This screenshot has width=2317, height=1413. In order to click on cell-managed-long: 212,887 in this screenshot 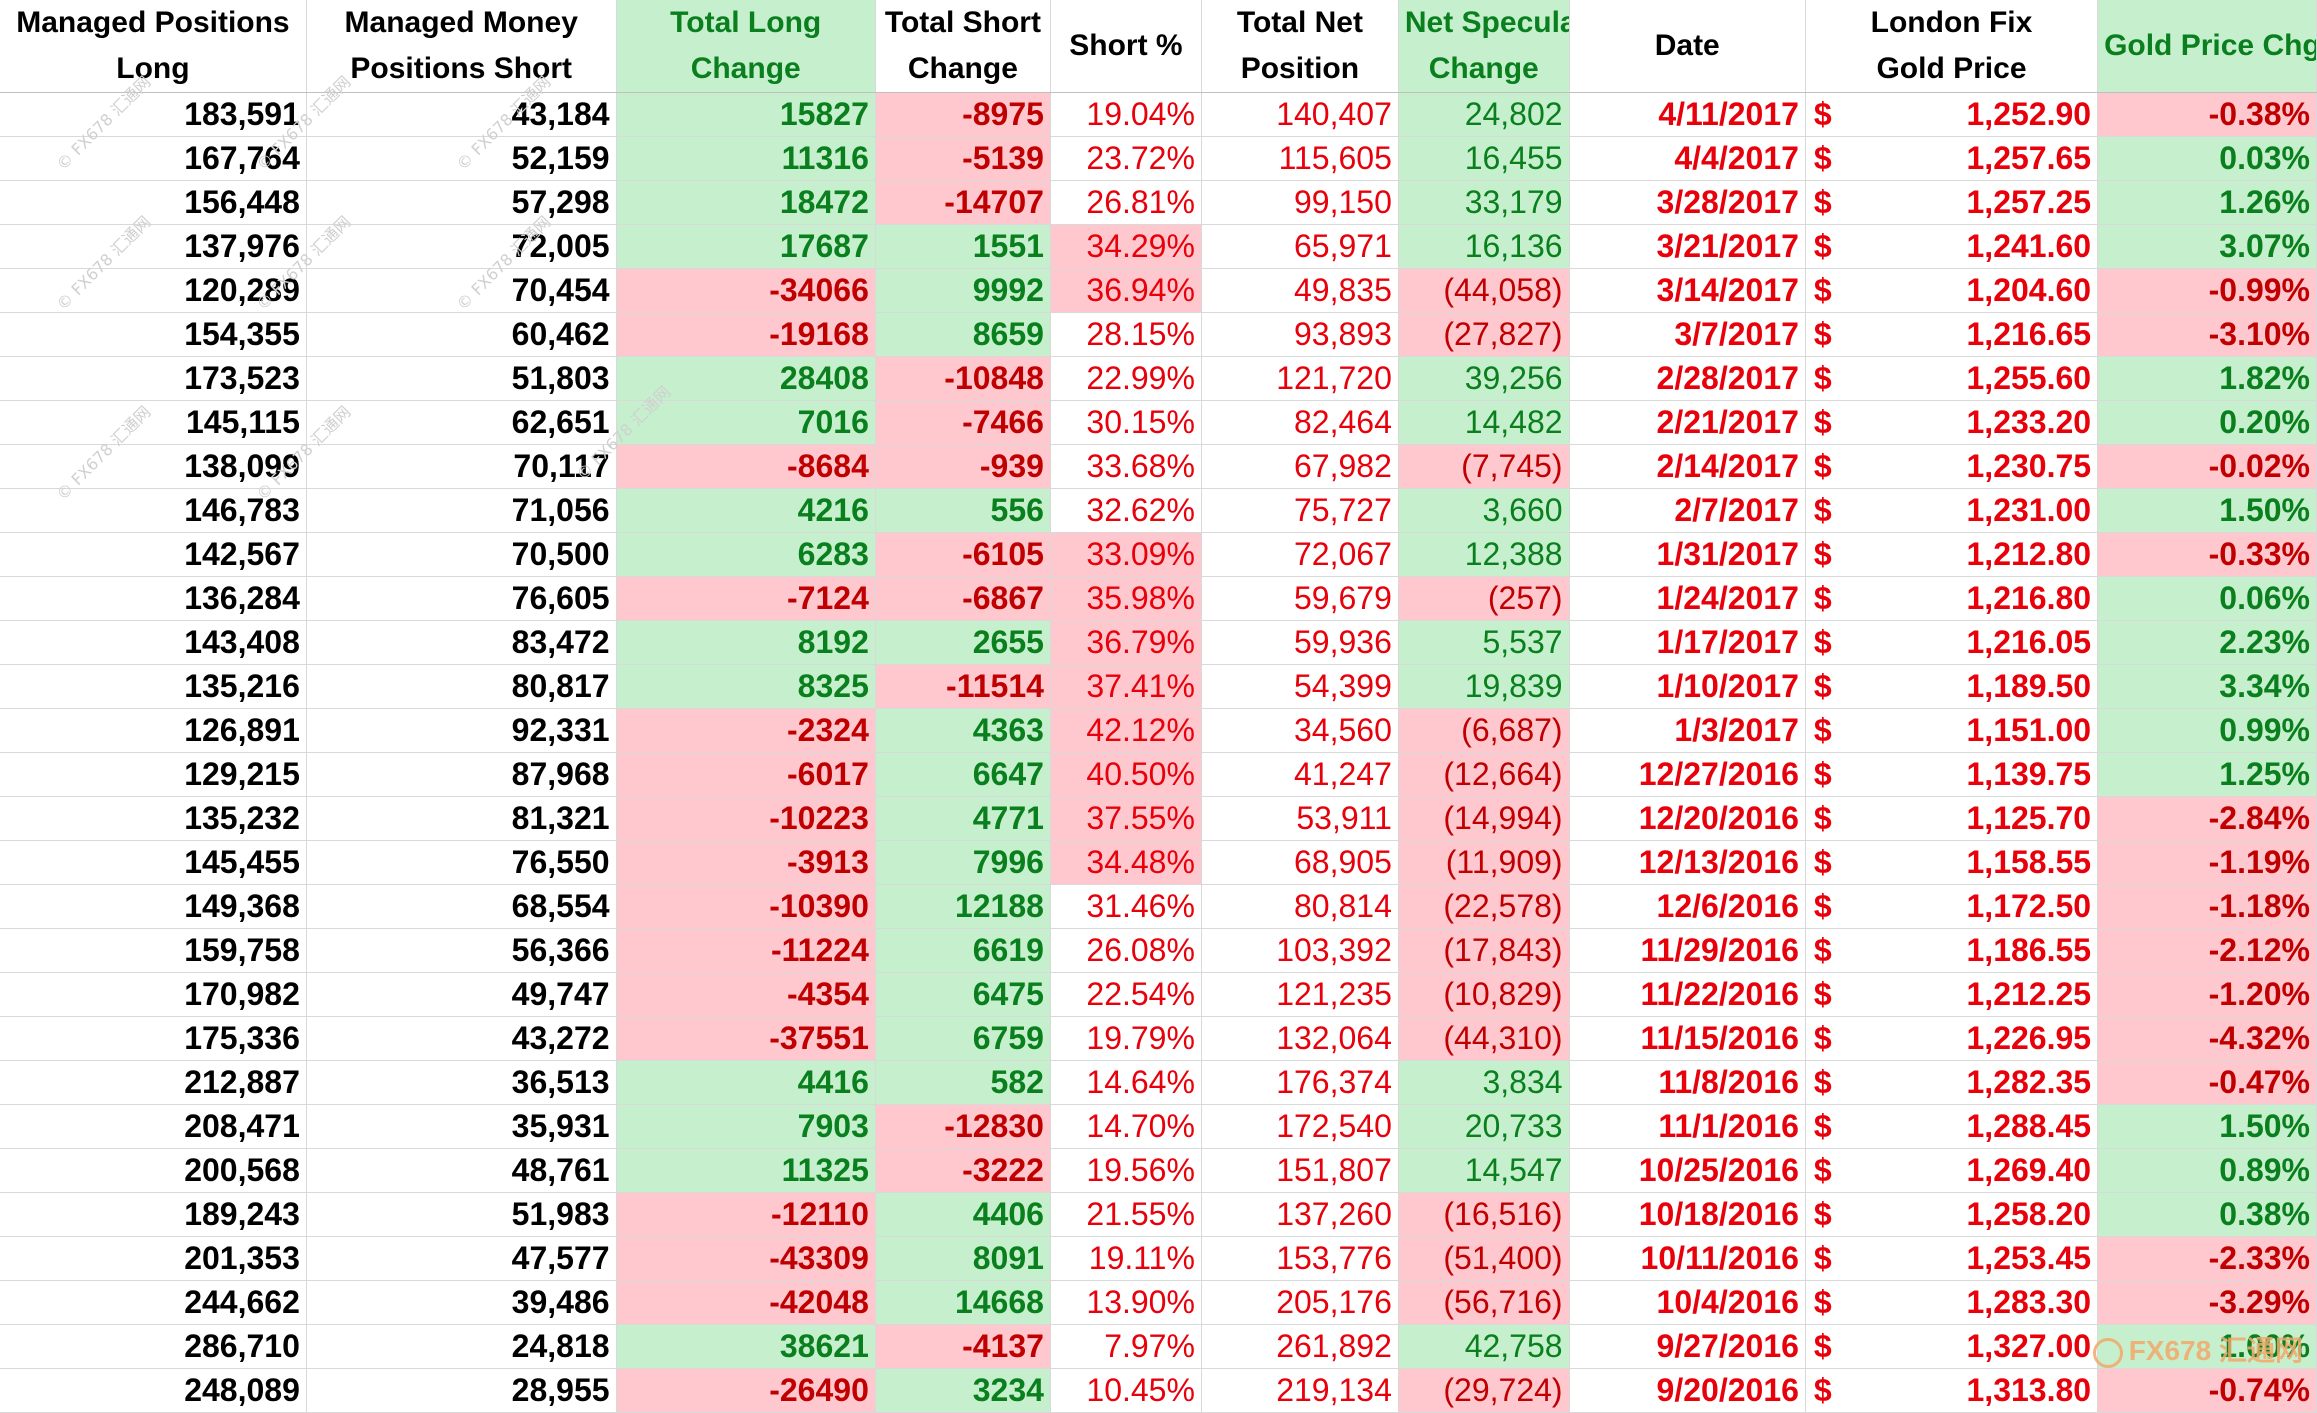, I will do `click(153, 1082)`.